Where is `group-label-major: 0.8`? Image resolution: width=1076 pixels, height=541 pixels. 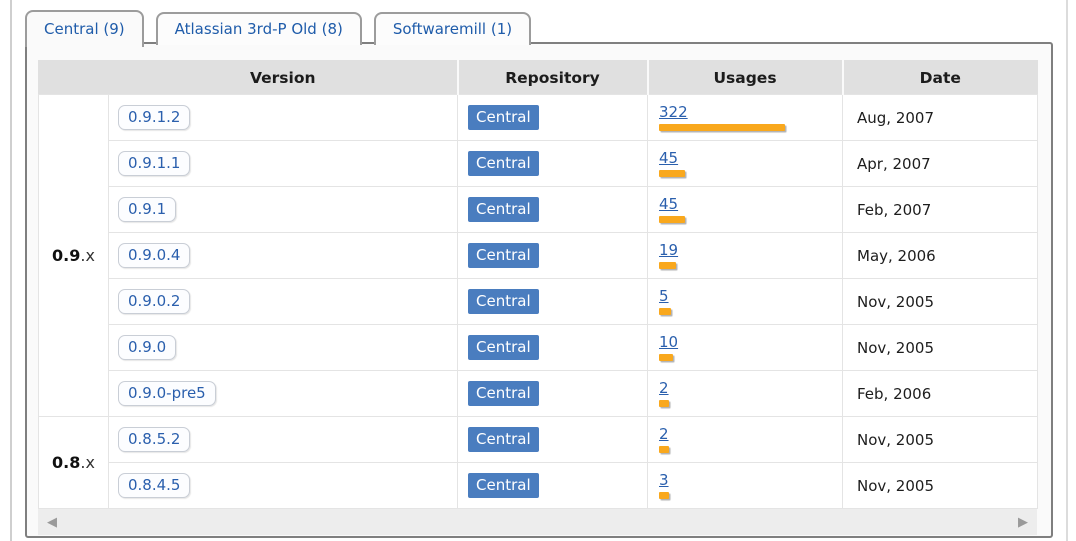 group-label-major: 0.8 is located at coordinates (66, 462).